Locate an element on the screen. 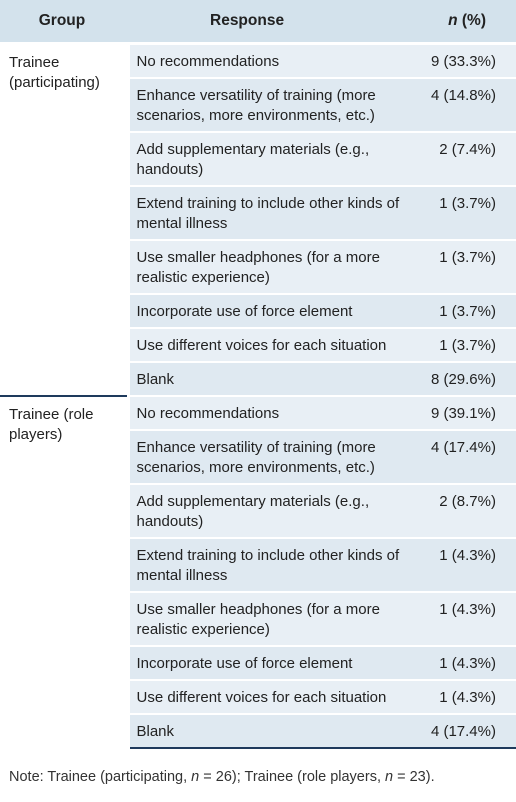 This screenshot has width=516, height=802. header-n-percent: n (%) is located at coordinates (468, 22).